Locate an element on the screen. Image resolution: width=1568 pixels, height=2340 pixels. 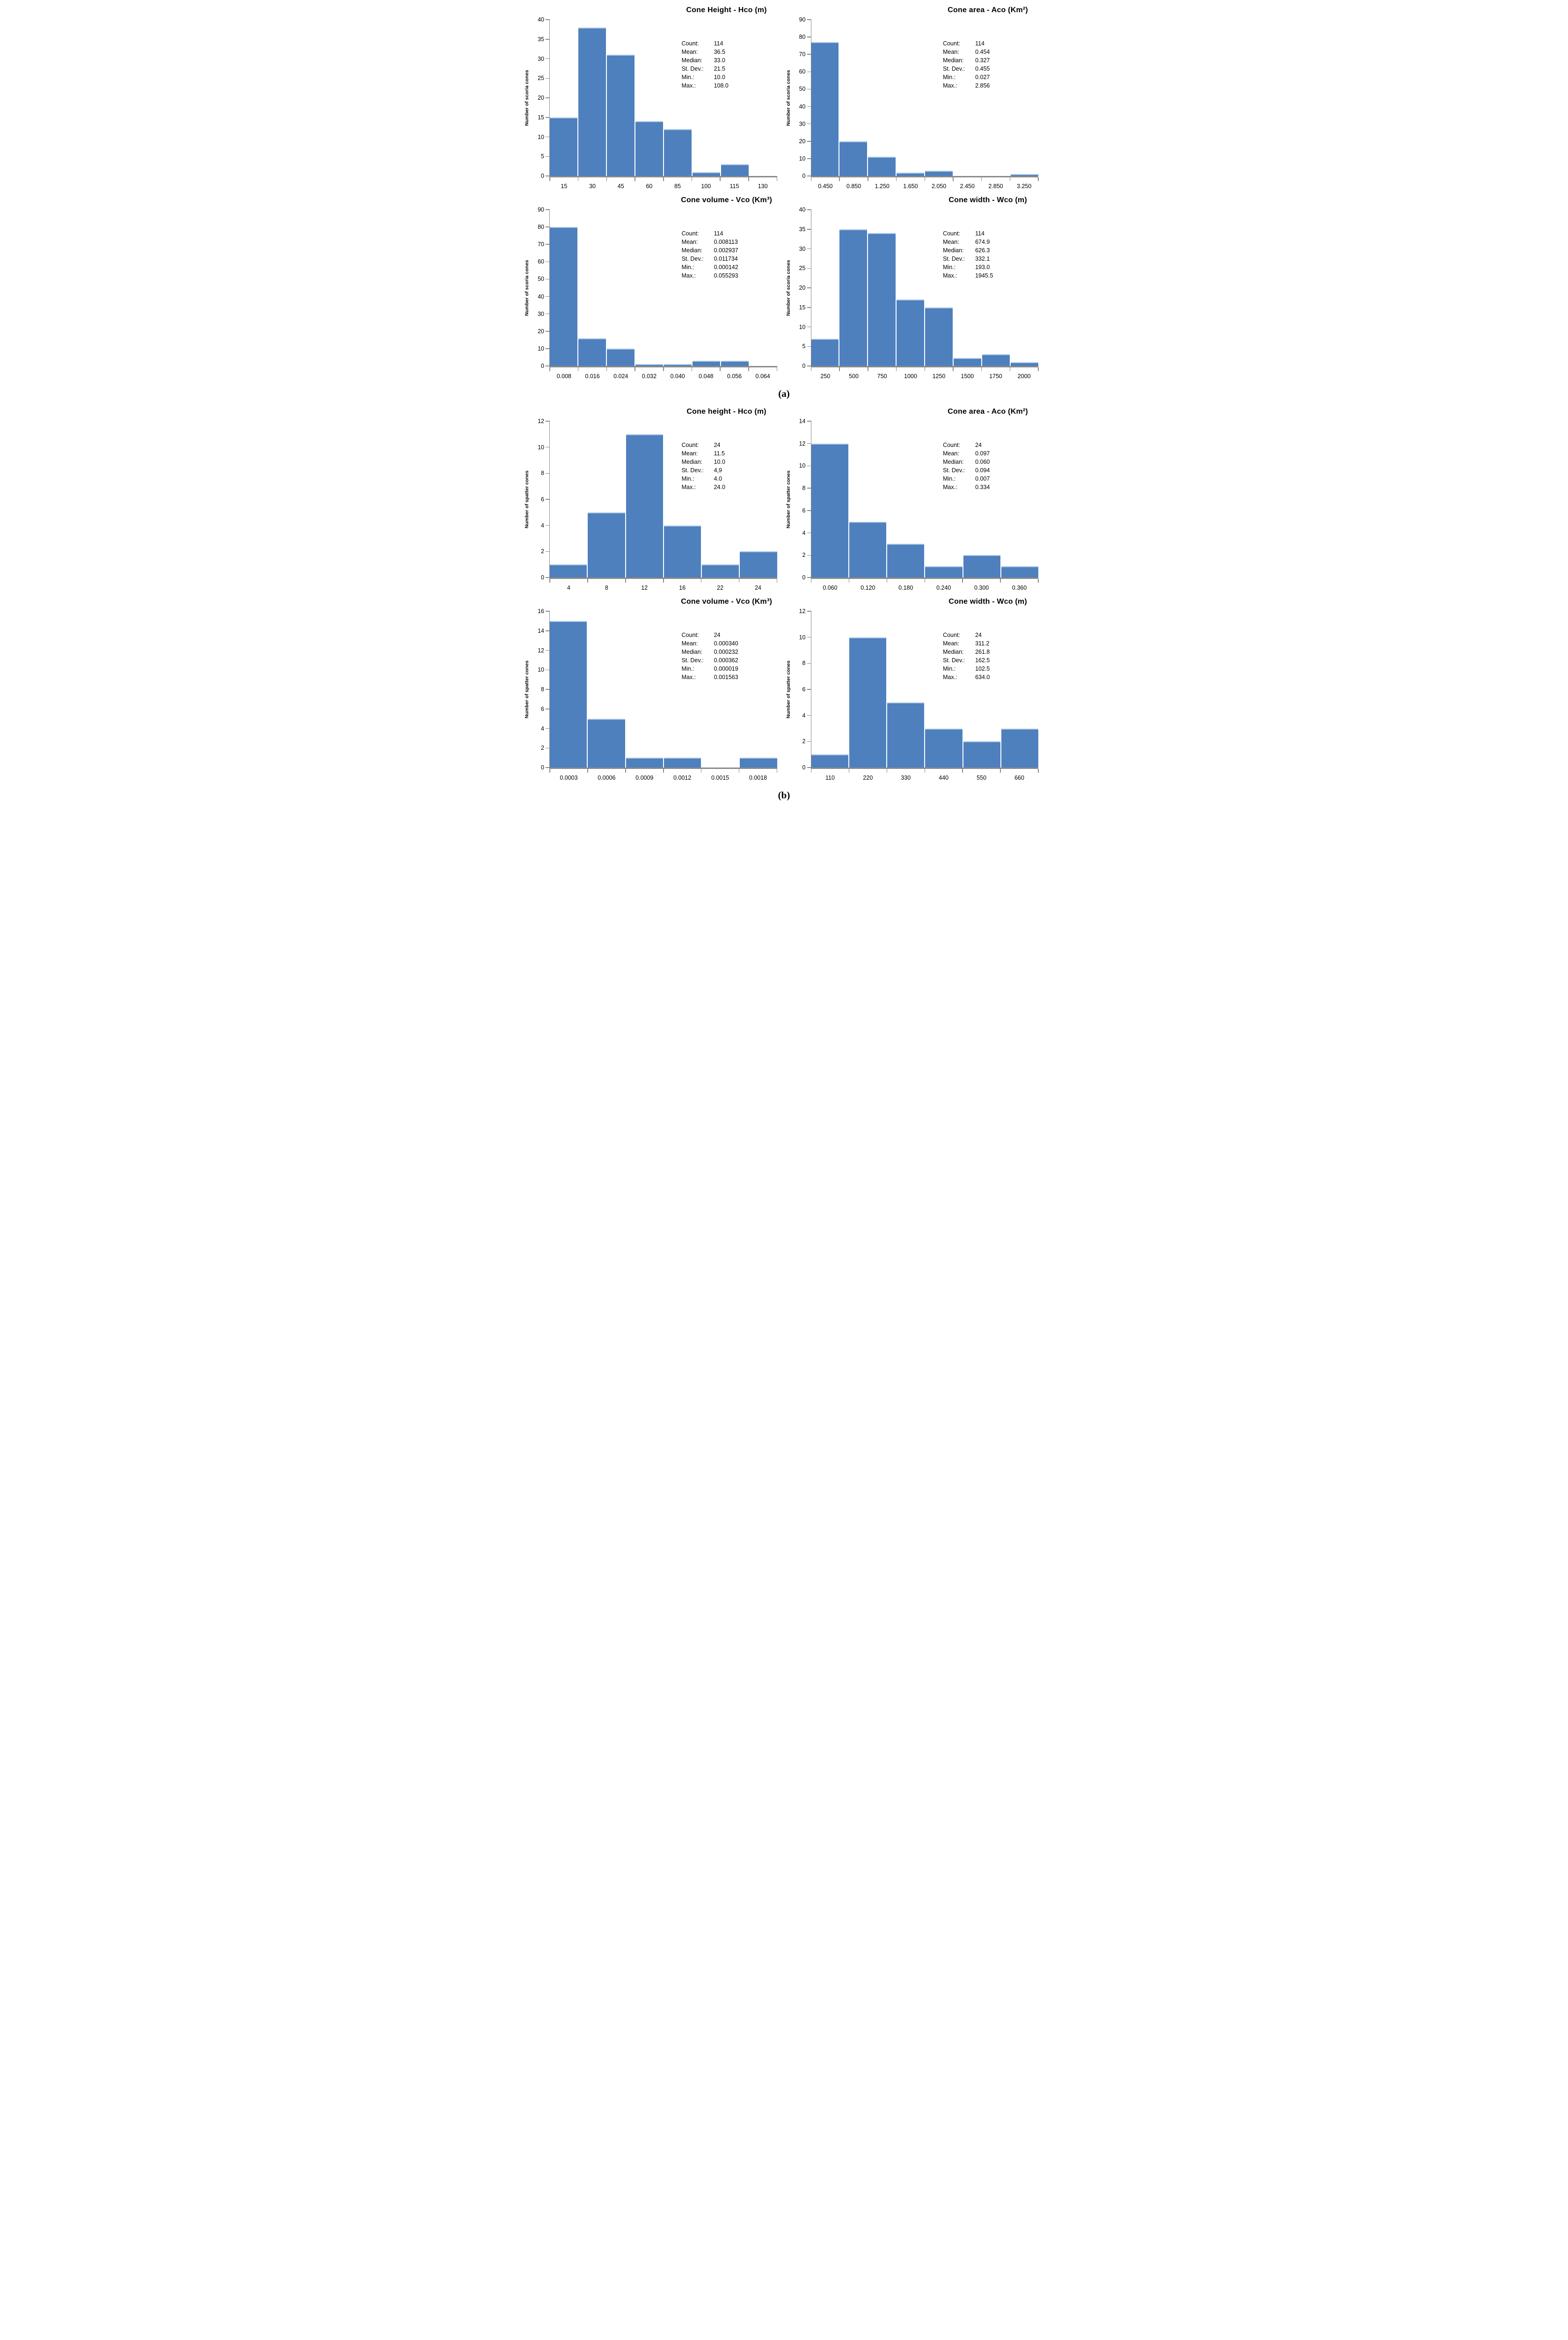
y-tick-label: 20 is located at coordinates (541, 332).